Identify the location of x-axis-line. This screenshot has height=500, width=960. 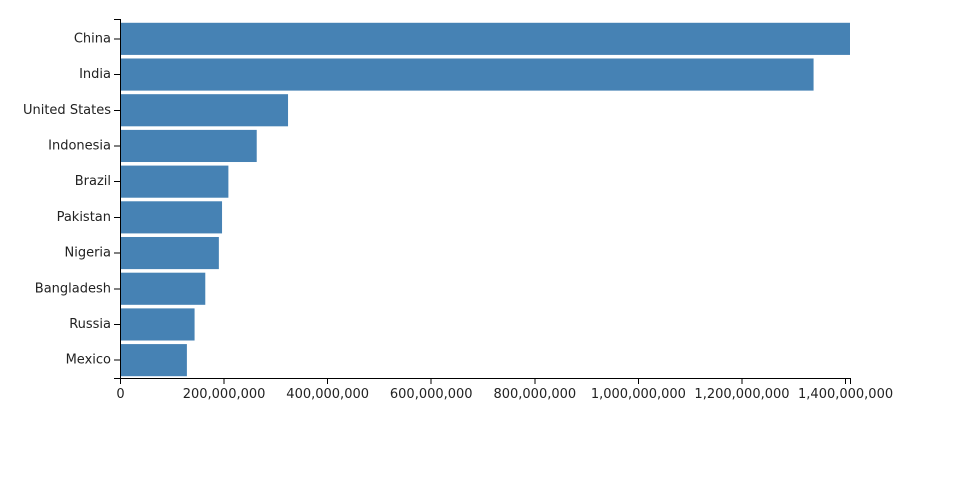
(485, 381).